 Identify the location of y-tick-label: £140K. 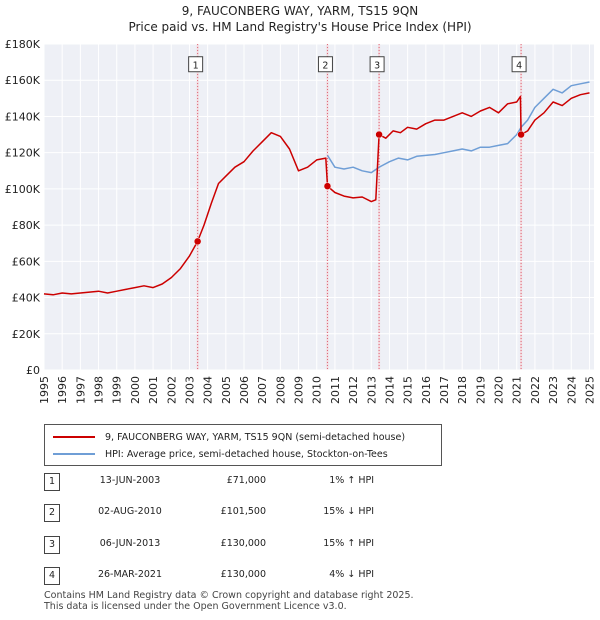
(23, 116).